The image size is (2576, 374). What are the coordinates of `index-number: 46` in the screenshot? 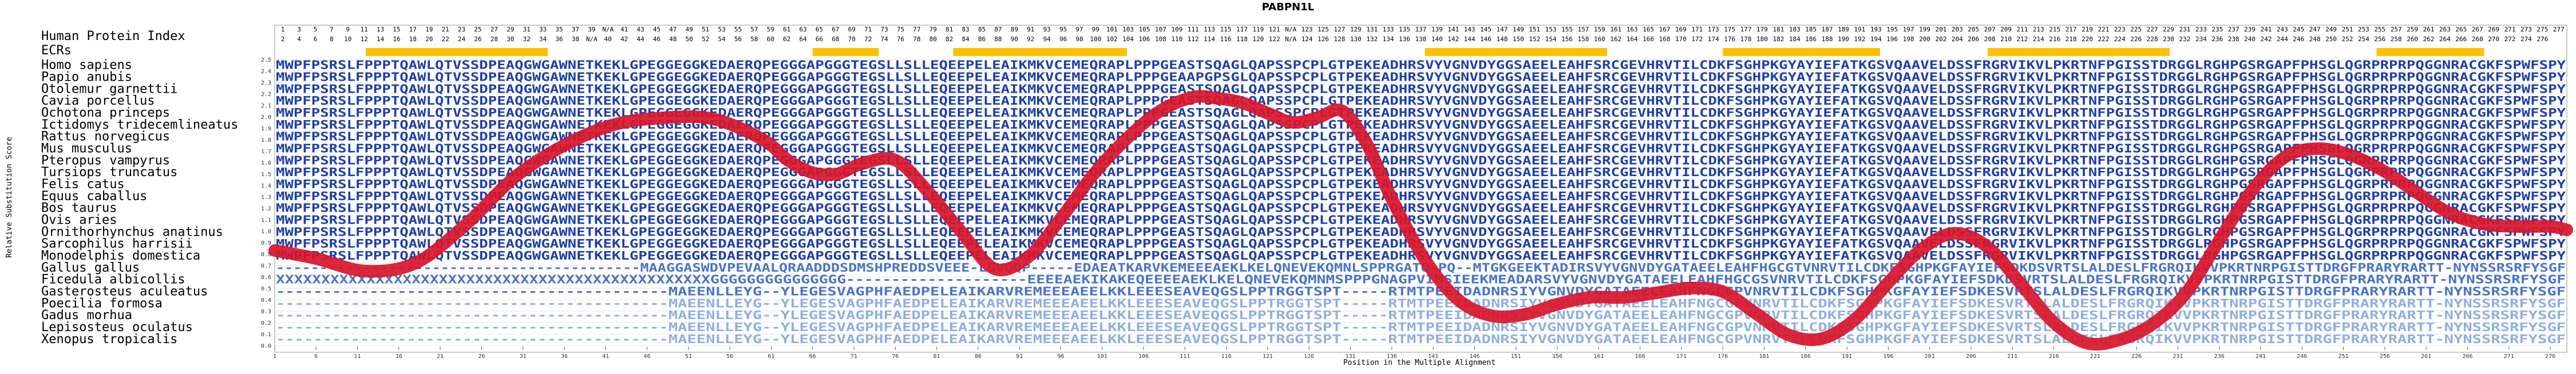 It's located at (656, 39).